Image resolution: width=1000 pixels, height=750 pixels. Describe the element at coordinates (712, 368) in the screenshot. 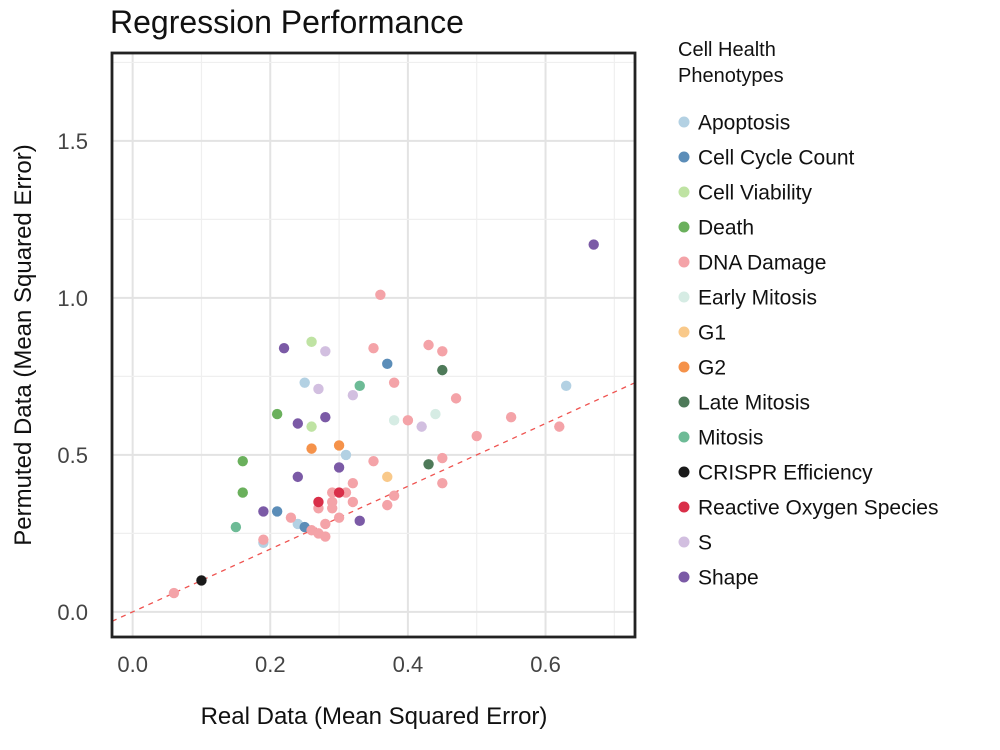

I see `legend-label: G2` at that location.